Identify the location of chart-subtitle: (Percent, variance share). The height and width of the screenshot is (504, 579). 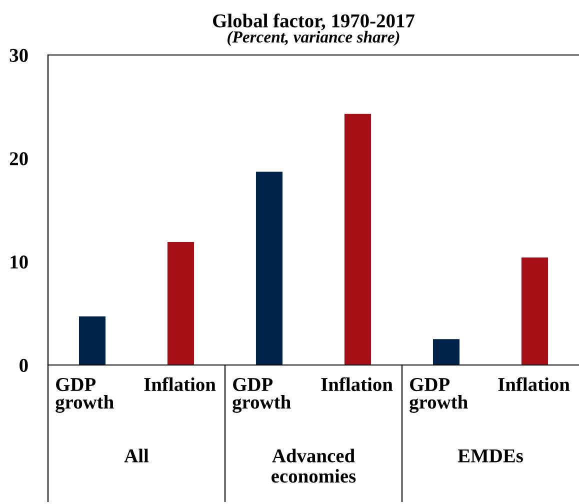
(314, 38).